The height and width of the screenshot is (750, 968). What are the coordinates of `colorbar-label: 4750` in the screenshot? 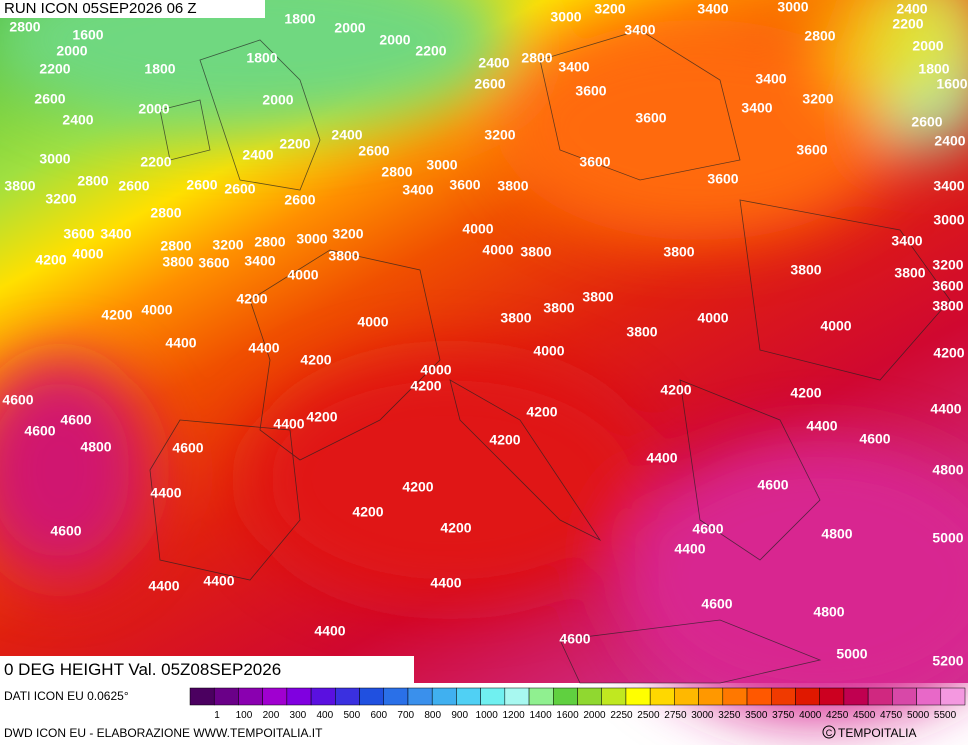 It's located at (891, 715).